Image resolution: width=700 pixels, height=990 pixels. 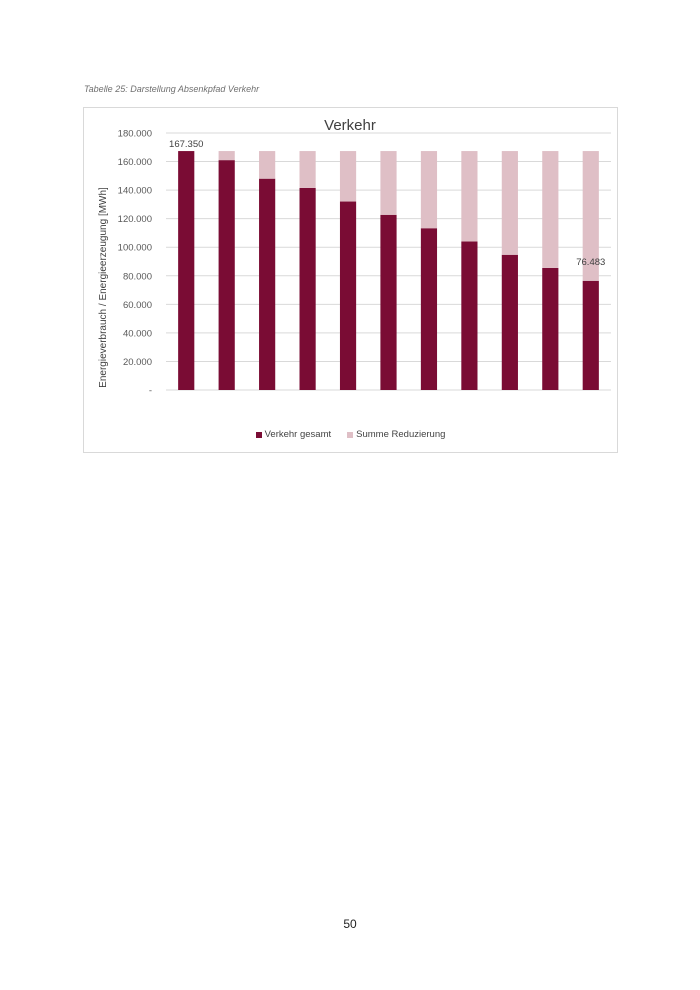 What do you see at coordinates (186, 144) in the screenshot?
I see `data-label: 167.350` at bounding box center [186, 144].